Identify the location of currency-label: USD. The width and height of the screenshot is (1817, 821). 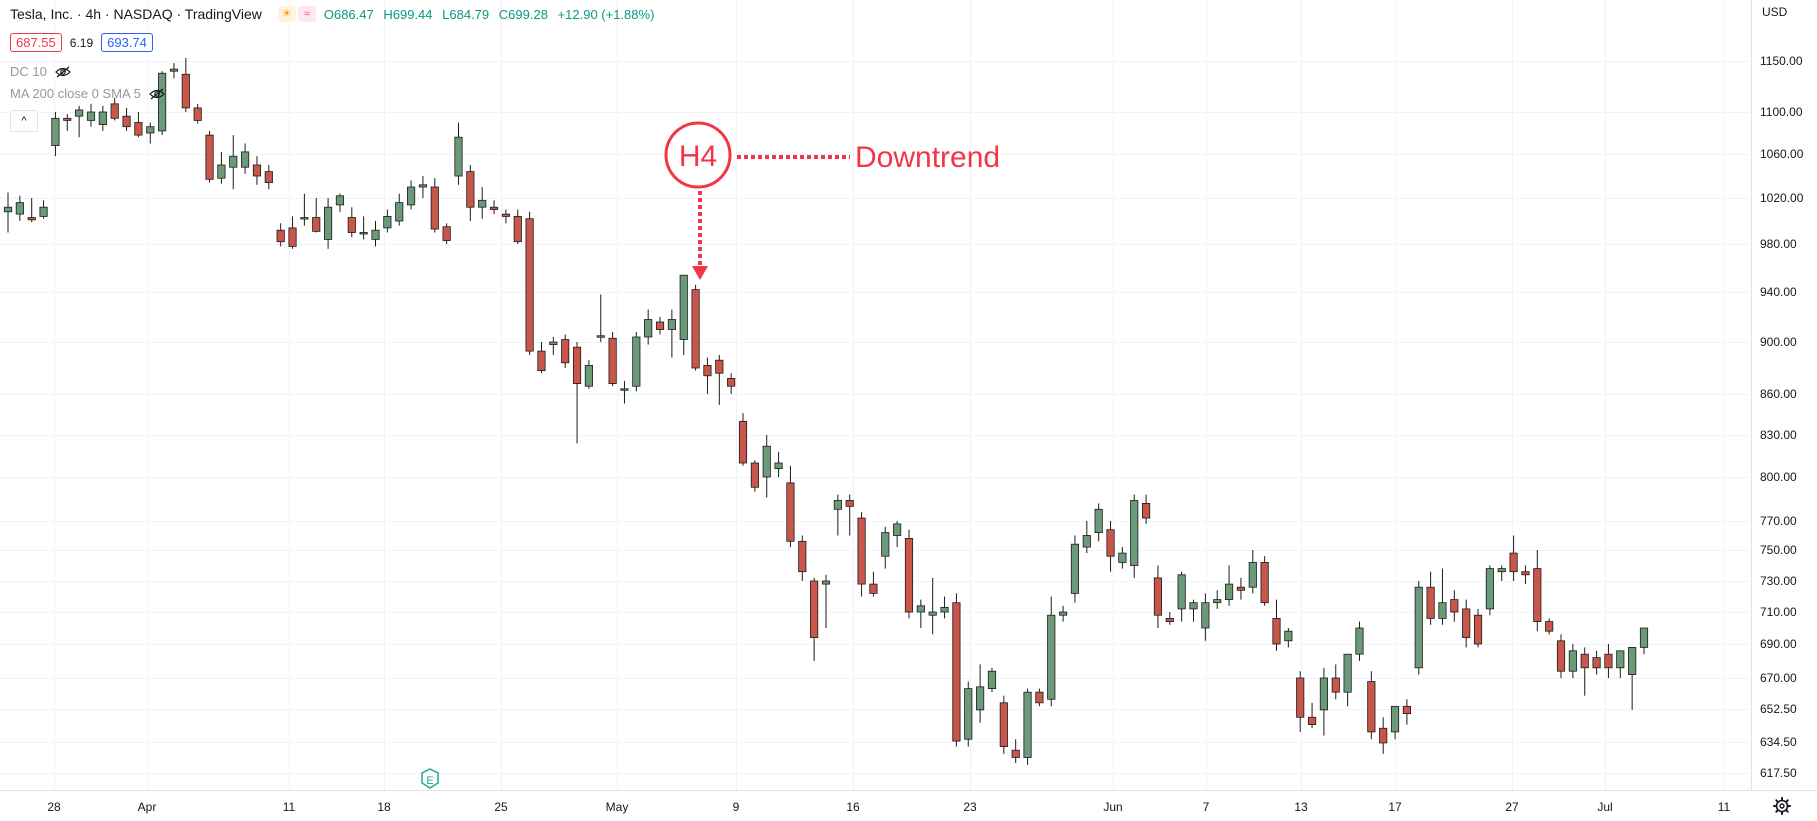
(1775, 12).